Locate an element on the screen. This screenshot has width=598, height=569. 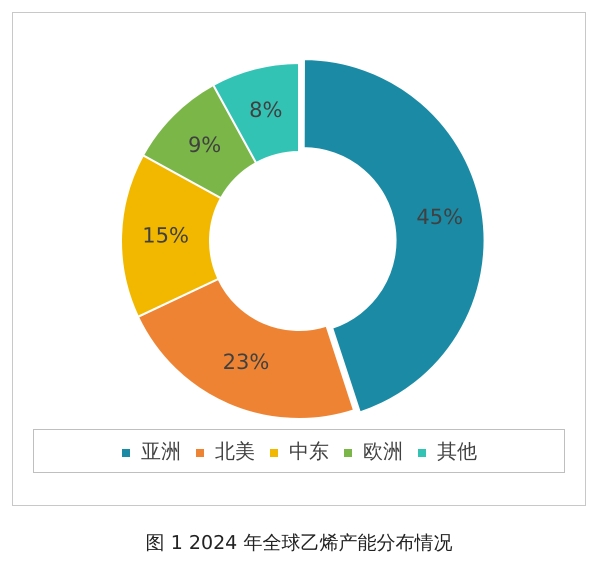
legend-label: 北美 is located at coordinates (235, 451).